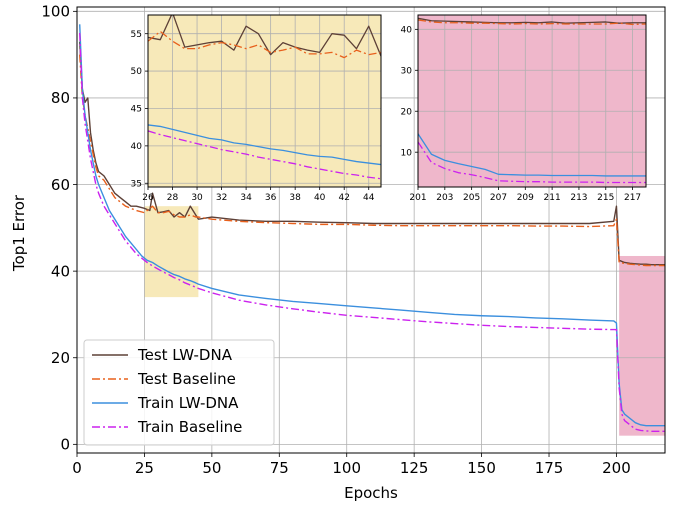 This screenshot has height=513, width=677. What do you see at coordinates (295, 198) in the screenshot?
I see `x-tick-label-38: 38` at bounding box center [295, 198].